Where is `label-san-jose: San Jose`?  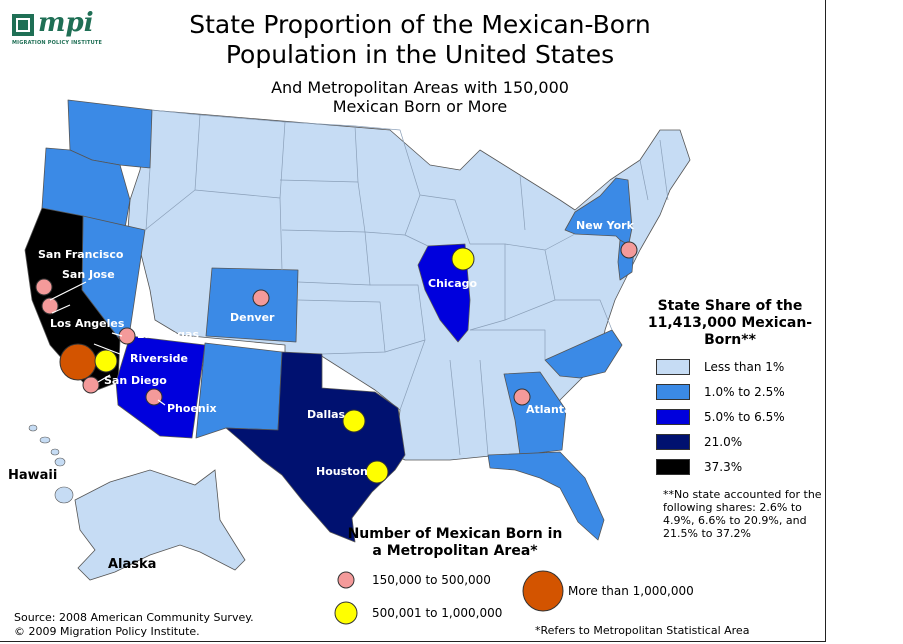
label-san-jose: San Jose is located at coordinates (88, 274).